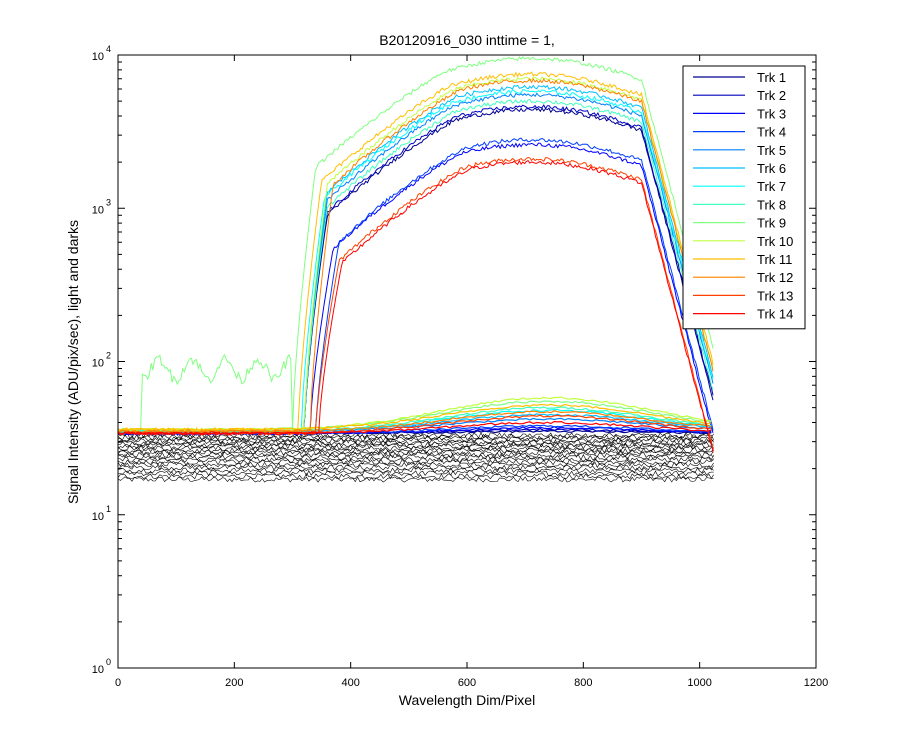  What do you see at coordinates (771, 150) in the screenshot?
I see `legend-label-5: Trk 5` at bounding box center [771, 150].